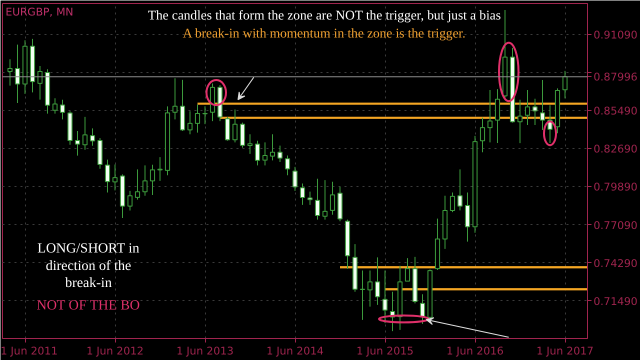 Image resolution: width=640 pixels, height=360 pixels. I want to click on annotation: The candles that form the zone are NOT the trigger, but just a bias, so click(324, 15).